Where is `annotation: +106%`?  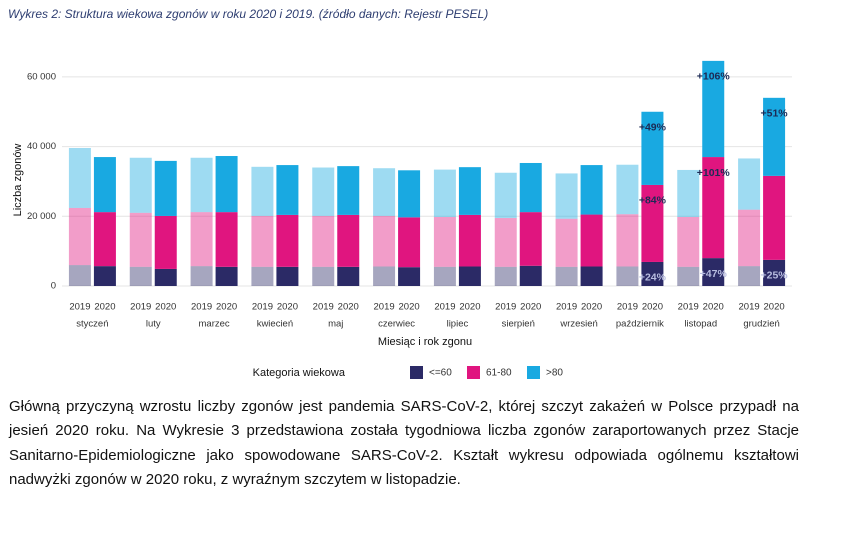
annotation: +106% is located at coordinates (714, 77).